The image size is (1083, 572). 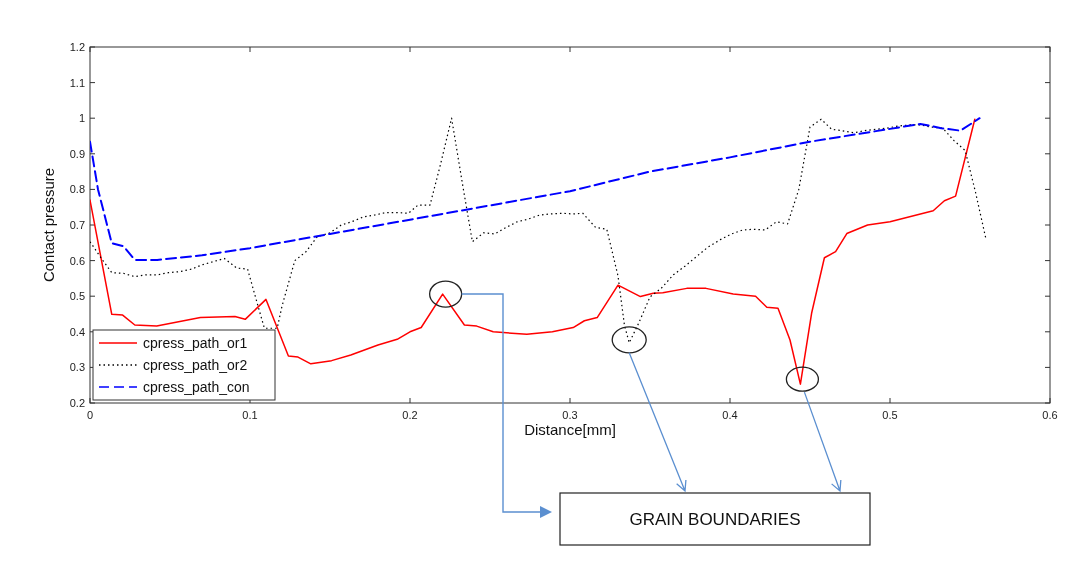 What do you see at coordinates (77, 189) in the screenshot?
I see `y-tick-label: 0.8` at bounding box center [77, 189].